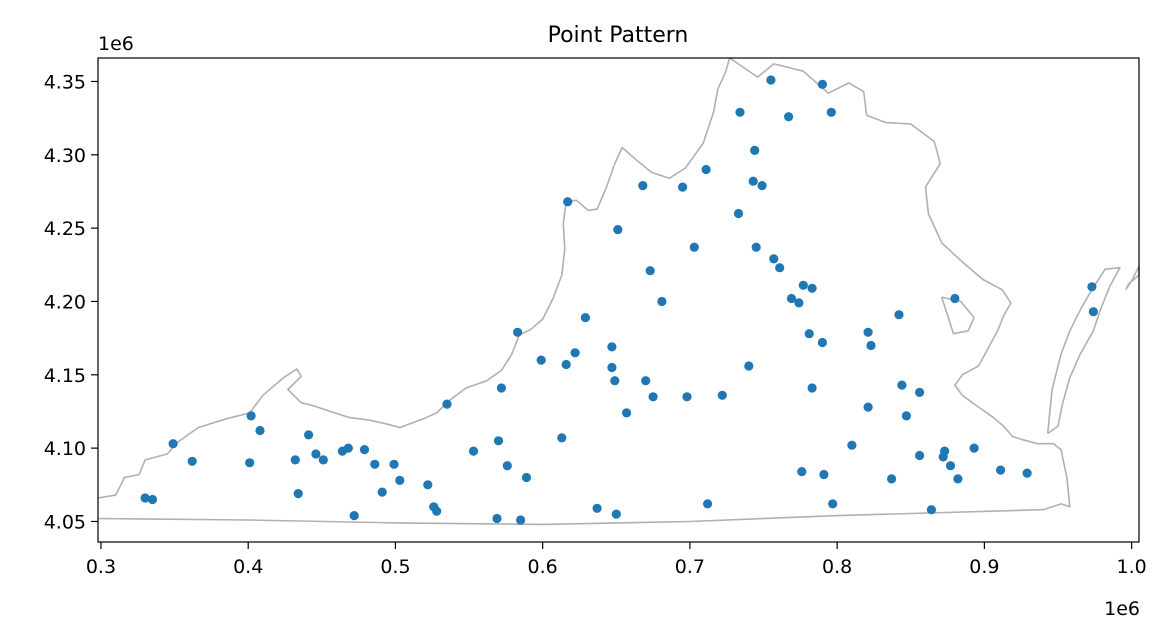 The width and height of the screenshot is (1170, 641). I want to click on y-tick-label: 4.10, so click(65, 449).